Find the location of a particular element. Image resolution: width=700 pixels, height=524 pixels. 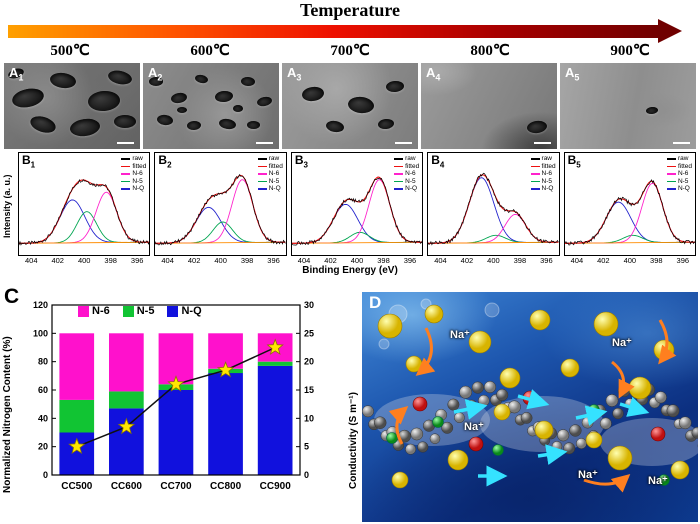

panel-label-b4: B4 is located at coordinates (438, 161).